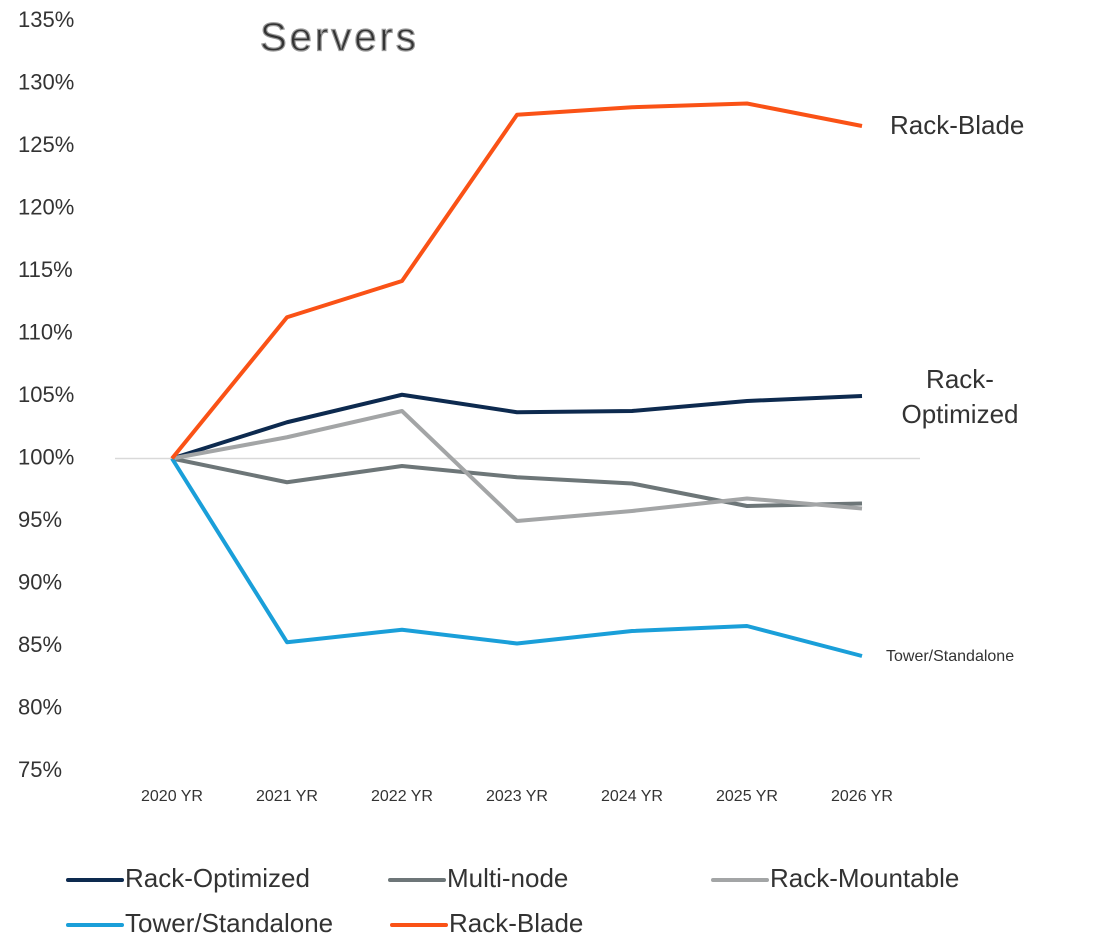  I want to click on chart-title: Servers, so click(339, 38).